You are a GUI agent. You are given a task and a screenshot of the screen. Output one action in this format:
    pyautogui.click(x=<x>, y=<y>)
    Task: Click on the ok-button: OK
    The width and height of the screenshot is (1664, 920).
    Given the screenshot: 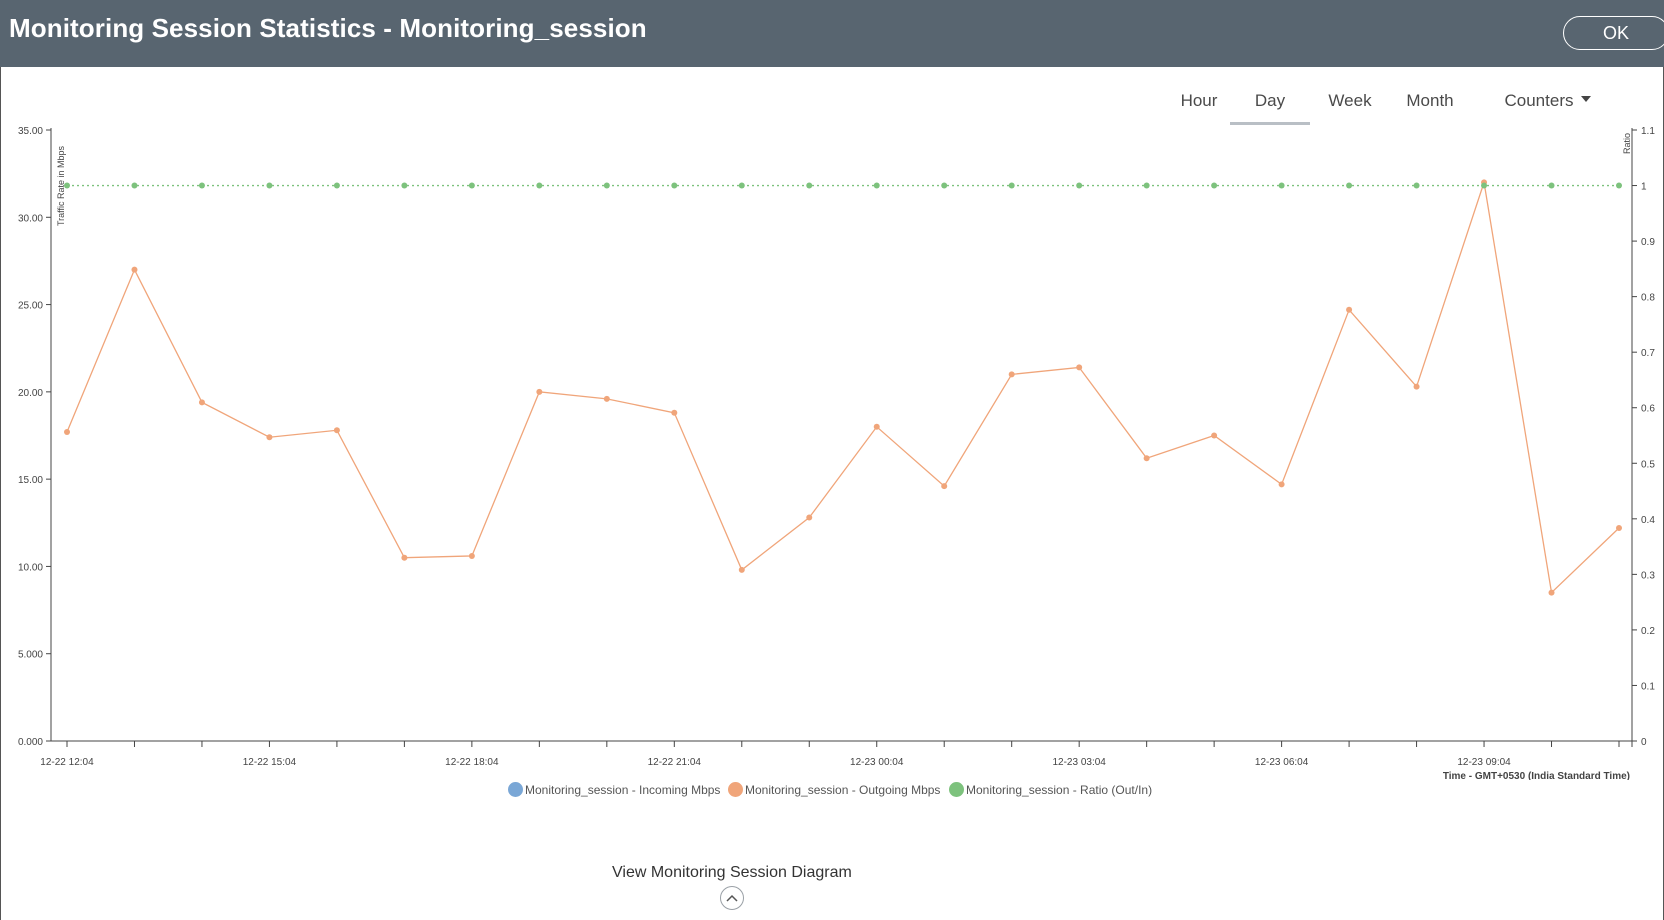 What is the action you would take?
    pyautogui.click(x=1613, y=33)
    